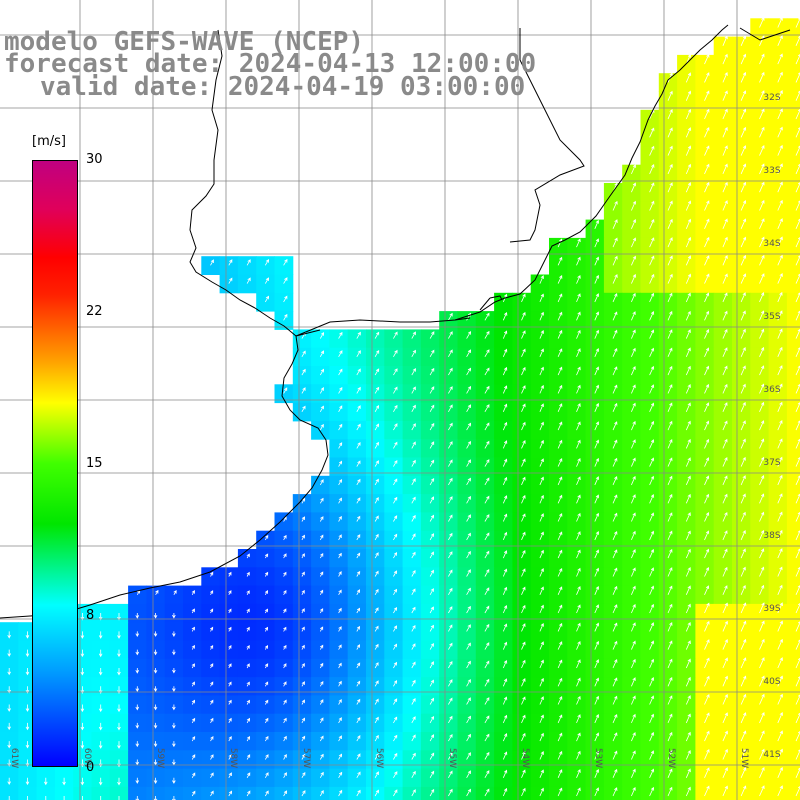 The width and height of the screenshot is (800, 800). Describe the element at coordinates (771, 463) in the screenshot. I see `lat-label: 37S` at that location.